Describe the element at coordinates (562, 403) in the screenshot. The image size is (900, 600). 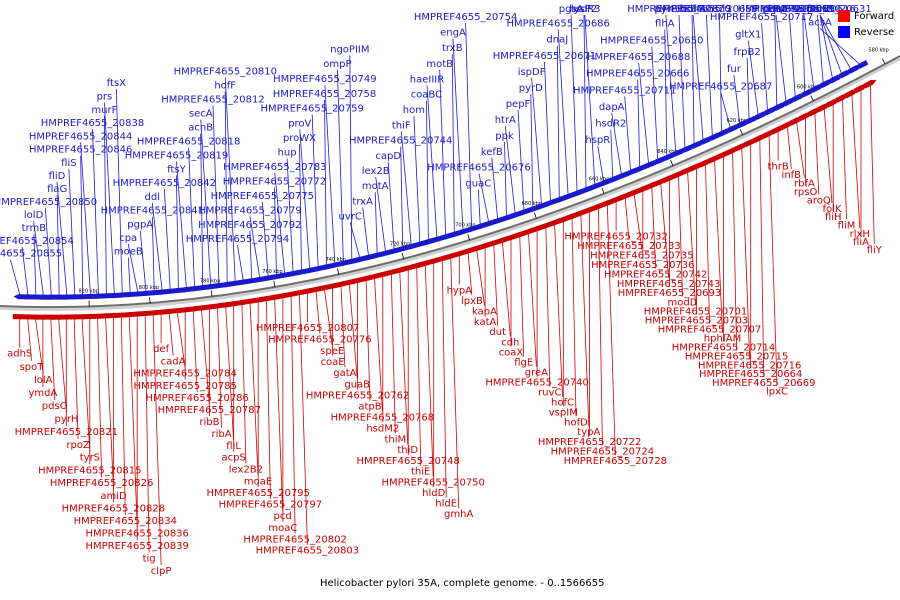
I see `forward-gene-label: hofC` at that location.